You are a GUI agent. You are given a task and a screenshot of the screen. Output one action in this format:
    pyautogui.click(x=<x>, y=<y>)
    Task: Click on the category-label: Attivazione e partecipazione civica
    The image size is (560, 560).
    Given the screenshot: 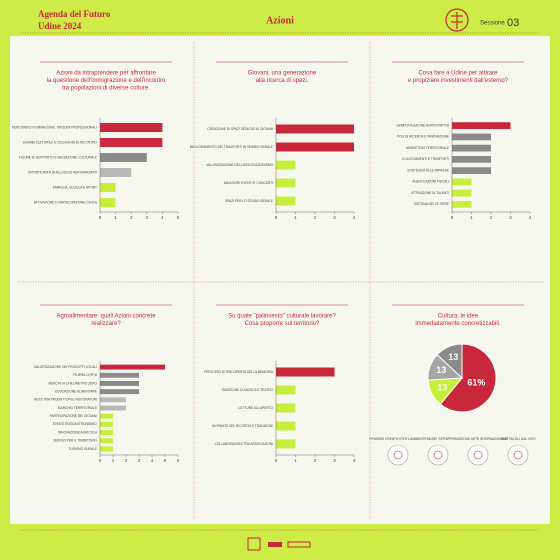 What is the action you would take?
    pyautogui.click(x=66, y=202)
    